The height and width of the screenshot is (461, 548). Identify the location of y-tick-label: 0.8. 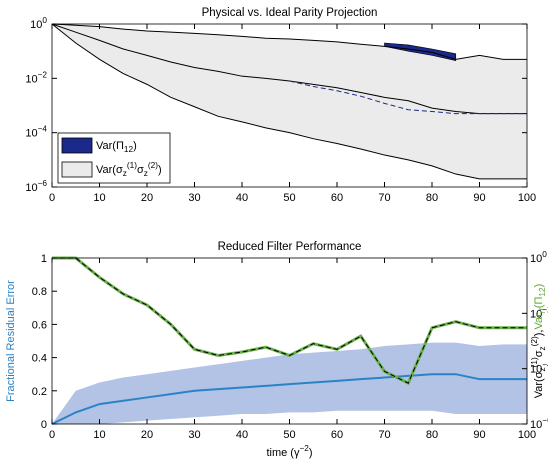
(39, 292).